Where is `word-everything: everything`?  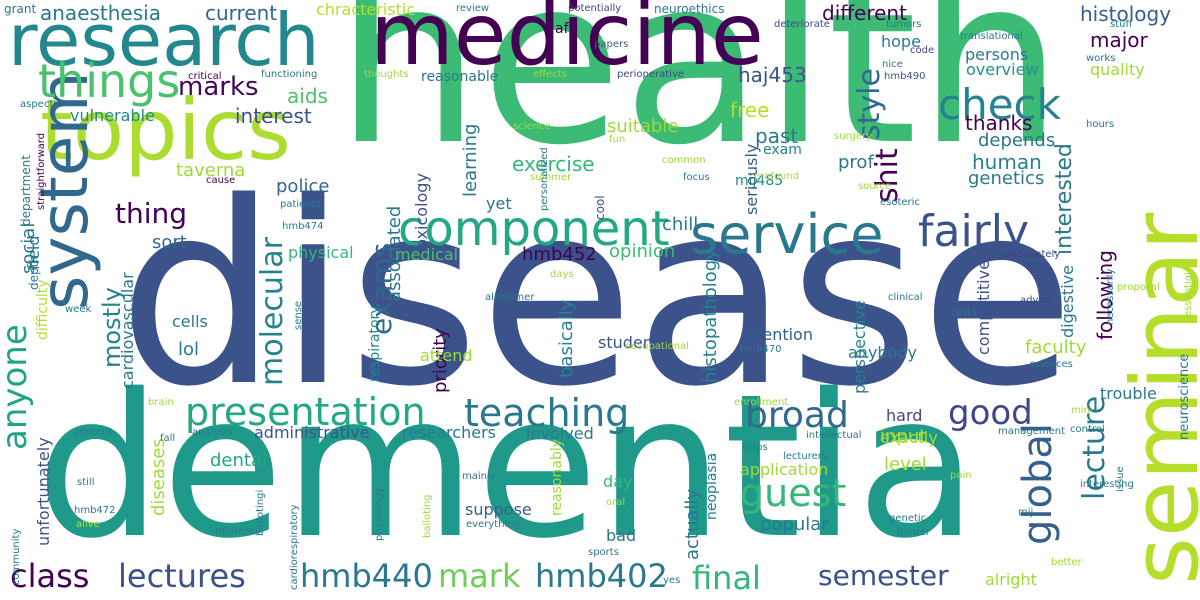 word-everything: everything is located at coordinates (493, 524).